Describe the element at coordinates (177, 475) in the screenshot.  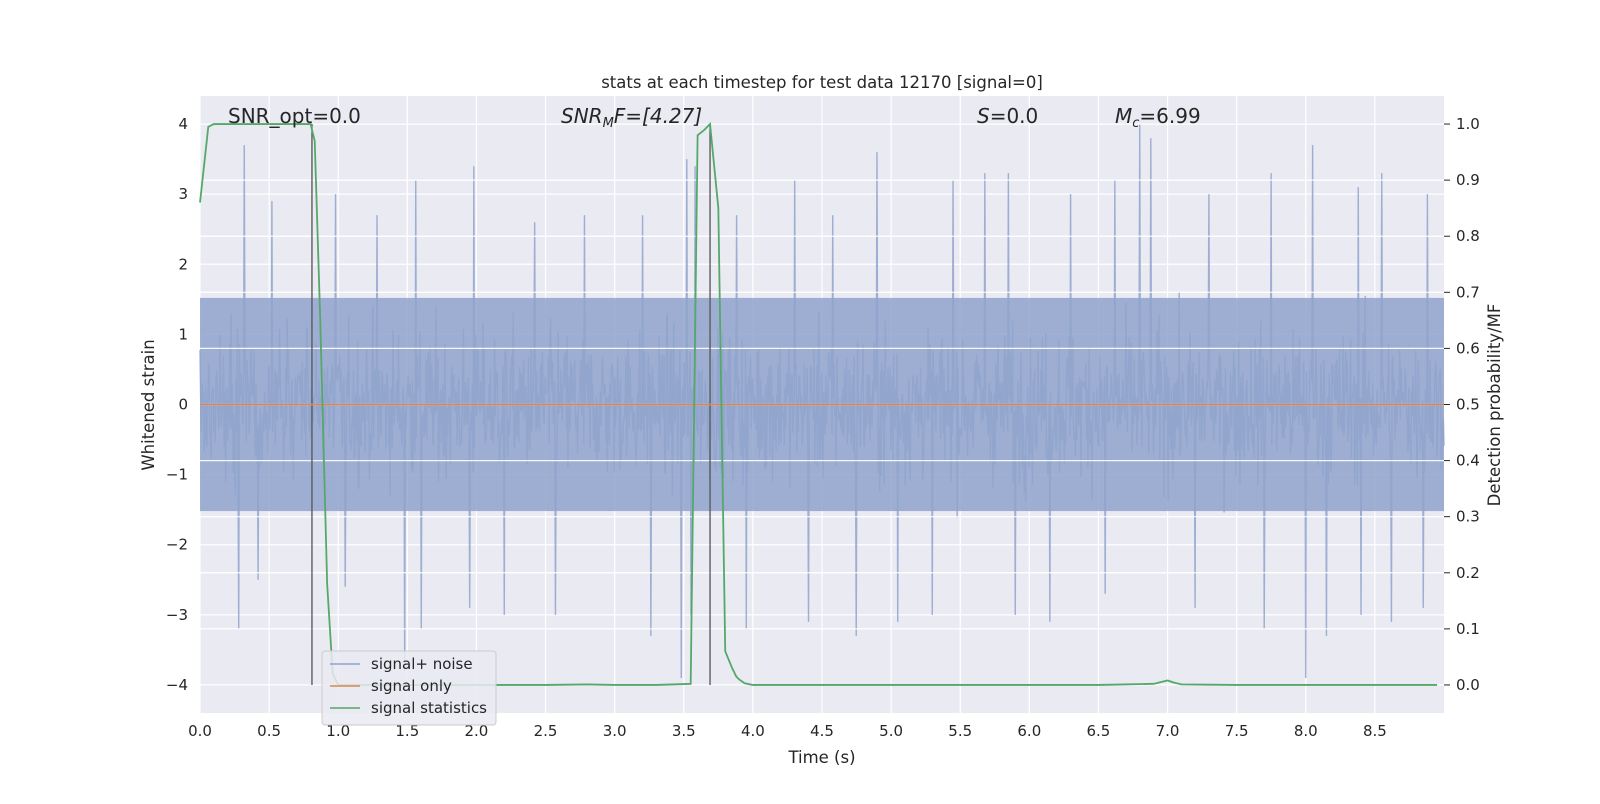
I see `y-tick-label: −1` at that location.